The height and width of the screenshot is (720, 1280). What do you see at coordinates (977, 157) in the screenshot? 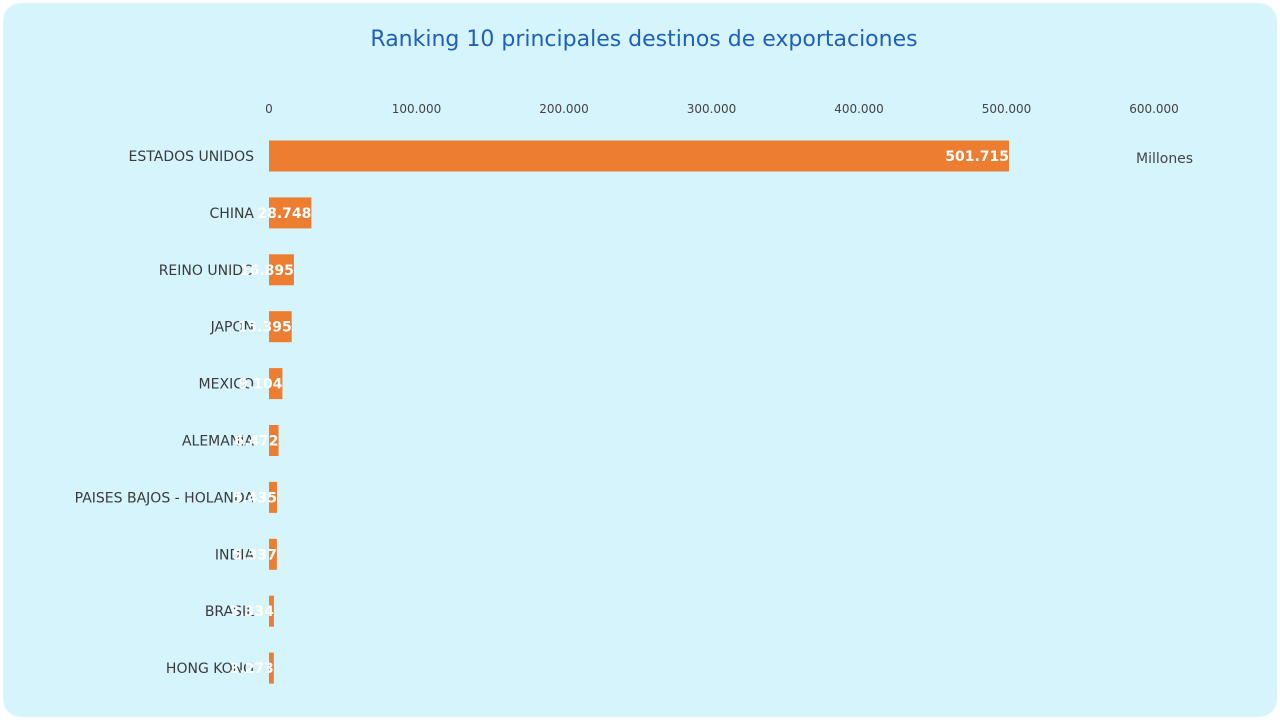
I see `data-label: 501.715` at bounding box center [977, 157].